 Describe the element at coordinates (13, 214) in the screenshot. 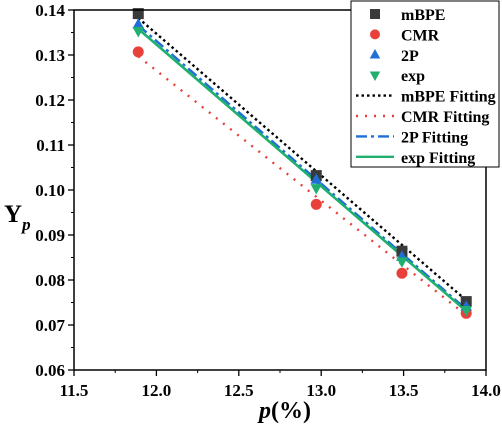

I see `y-axis-label-main: Y` at that location.